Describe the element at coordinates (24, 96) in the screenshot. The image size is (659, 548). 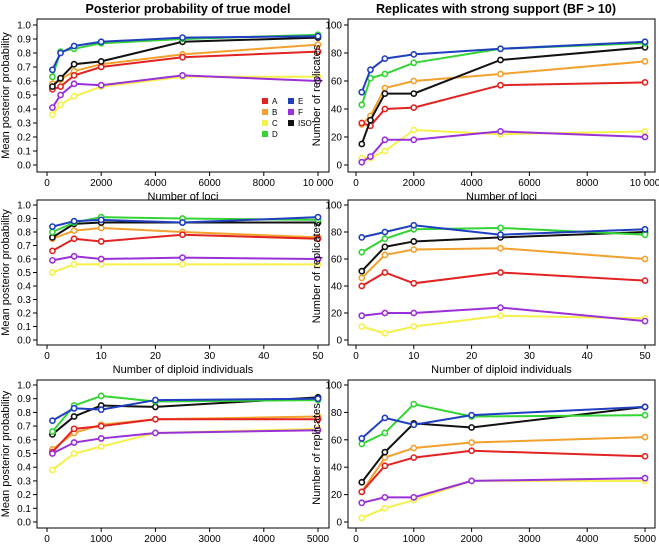
I see `y-tick-label: 0.5` at that location.